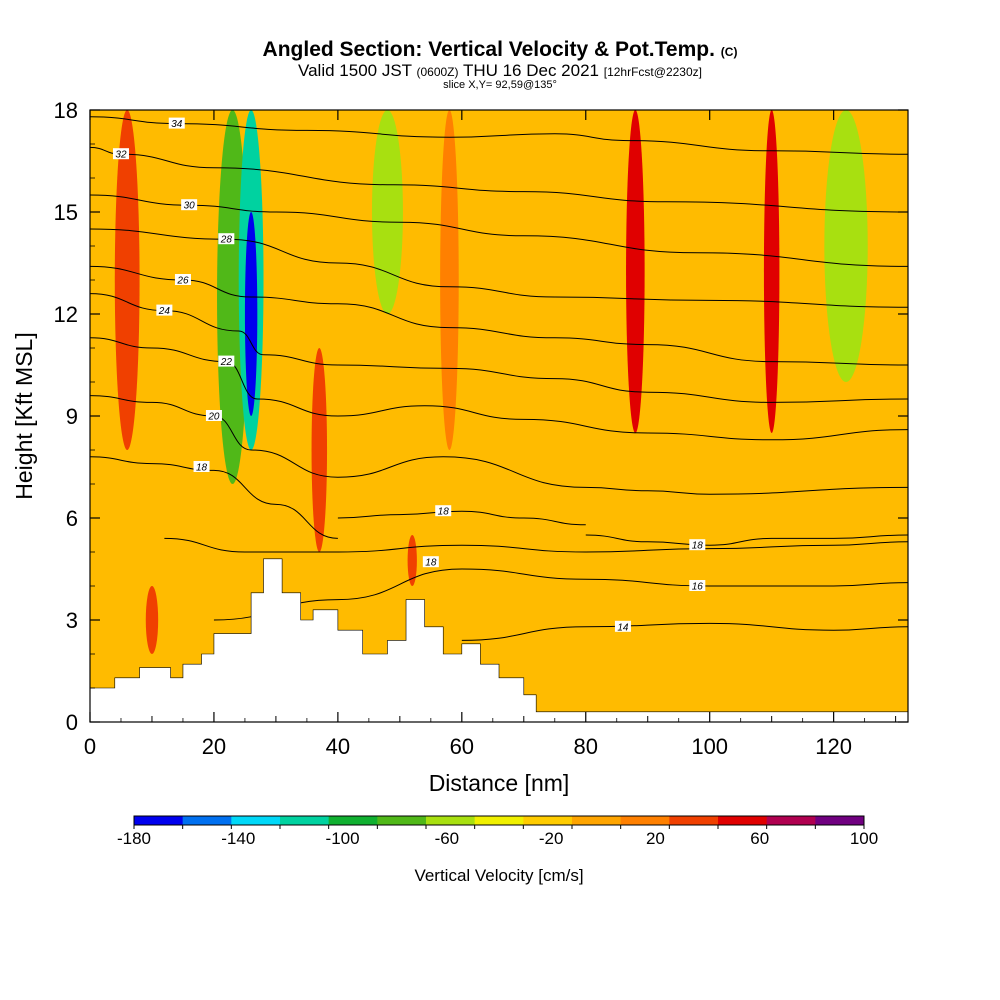 This screenshot has width=1000, height=1000. What do you see at coordinates (72, 518) in the screenshot?
I see `y-tick-label: 6` at bounding box center [72, 518].